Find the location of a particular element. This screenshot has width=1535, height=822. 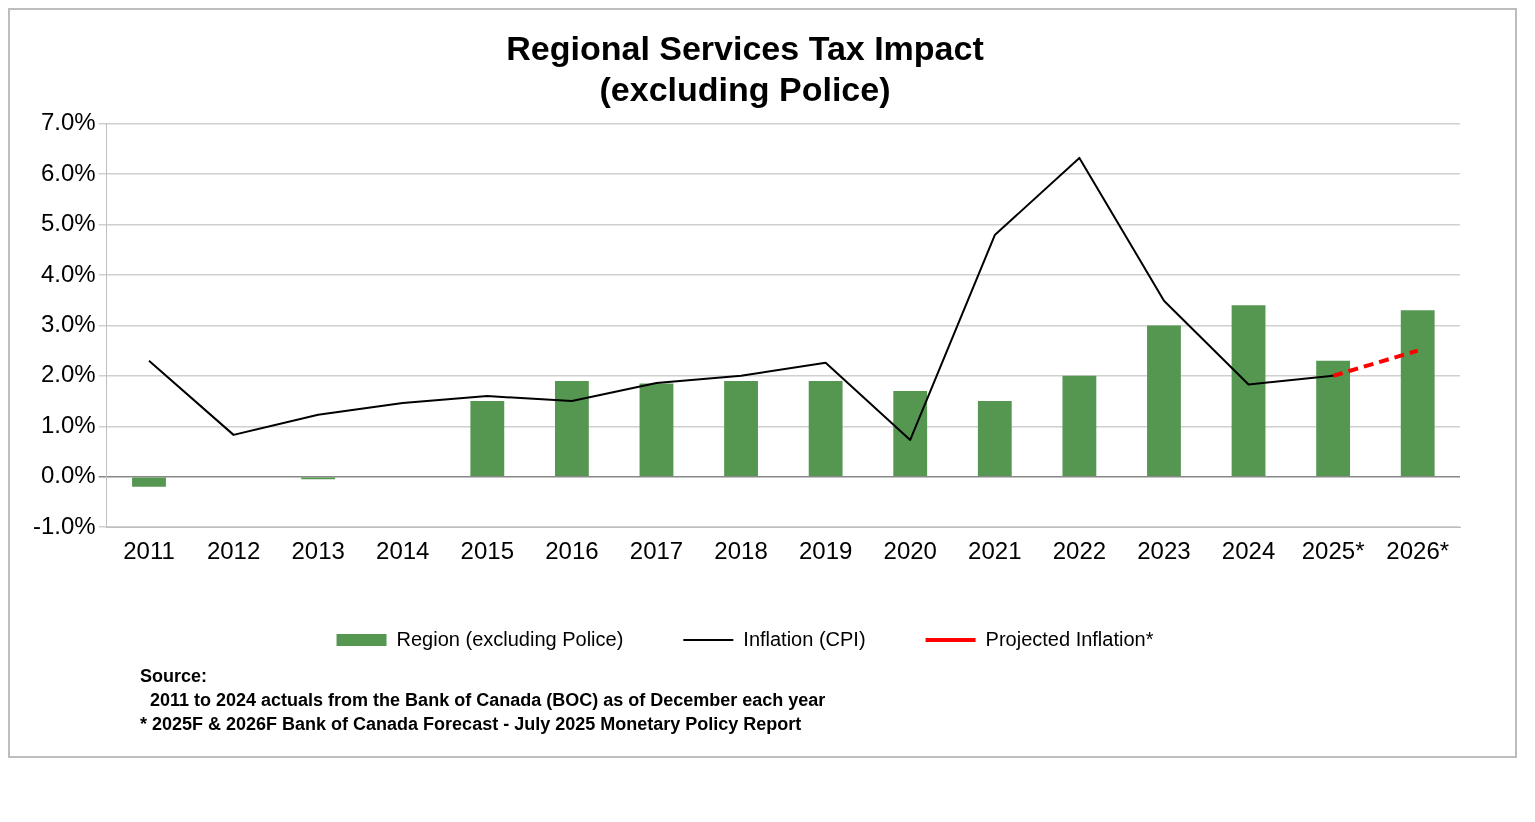

x-tick-label: 2018 is located at coordinates (741, 551).